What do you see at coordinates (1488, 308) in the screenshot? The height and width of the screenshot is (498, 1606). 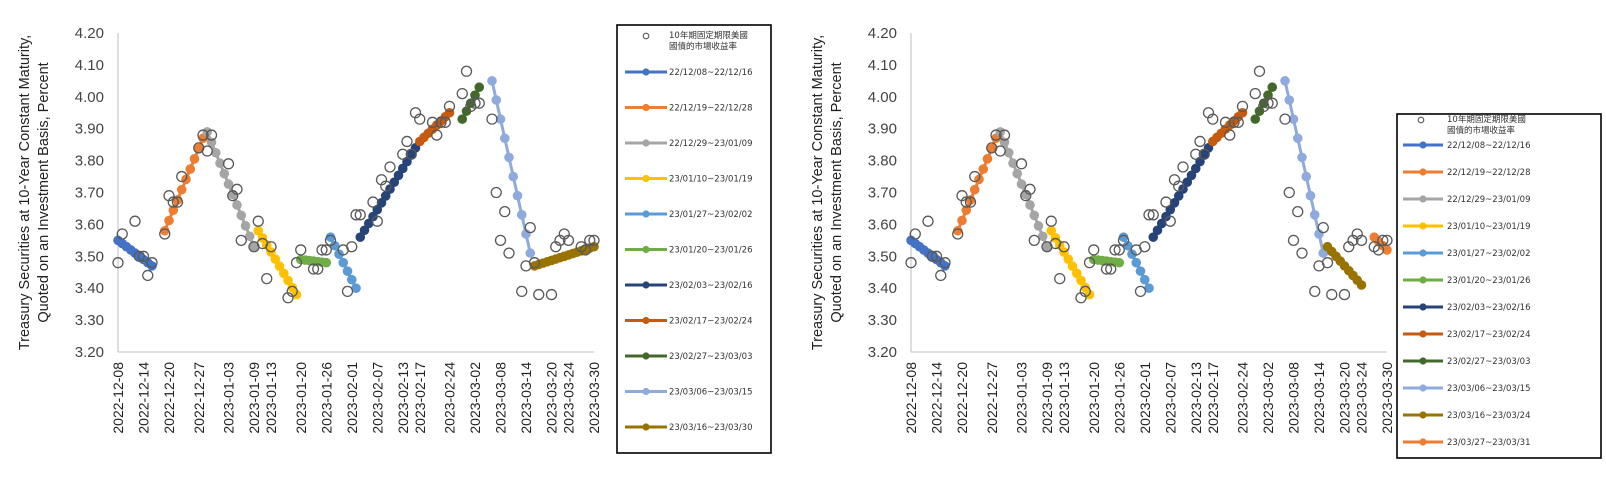 I see `legend-label: 23/02/03~23/02/16` at bounding box center [1488, 308].